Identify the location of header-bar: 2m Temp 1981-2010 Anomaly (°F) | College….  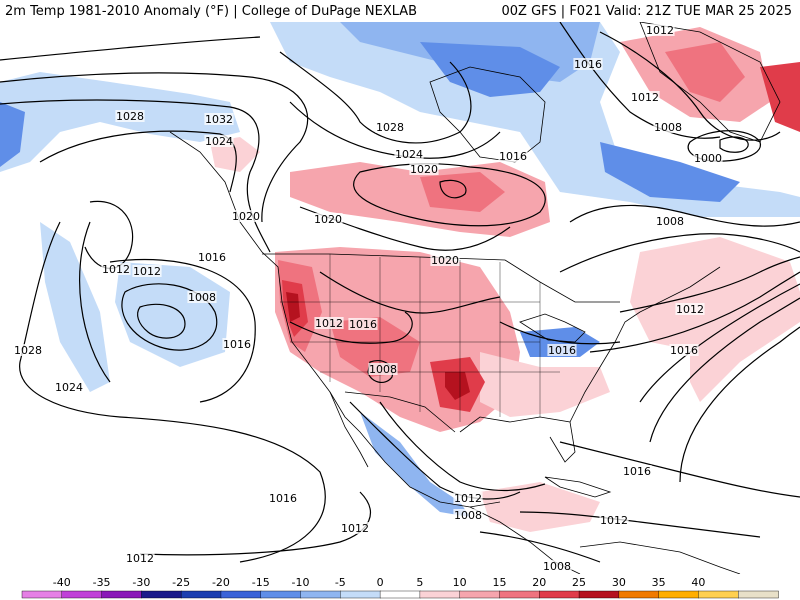
(400, 11).